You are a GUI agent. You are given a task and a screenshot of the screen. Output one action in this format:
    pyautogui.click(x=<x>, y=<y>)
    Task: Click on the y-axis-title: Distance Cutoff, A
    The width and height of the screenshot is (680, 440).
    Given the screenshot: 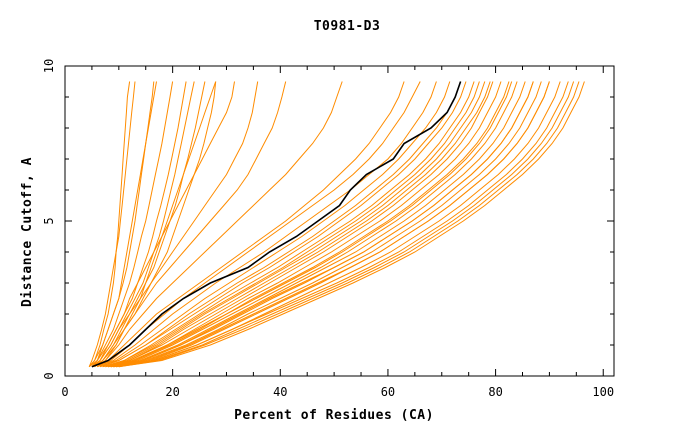 What is the action you would take?
    pyautogui.click(x=27, y=232)
    